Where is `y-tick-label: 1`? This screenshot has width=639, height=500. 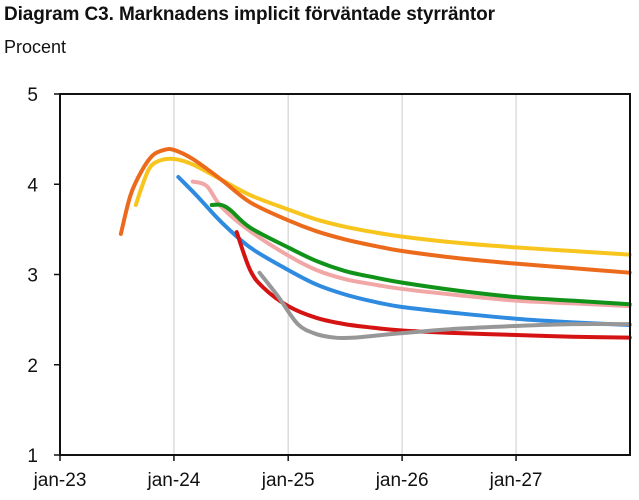 y-tick-label: 1 is located at coordinates (32, 456).